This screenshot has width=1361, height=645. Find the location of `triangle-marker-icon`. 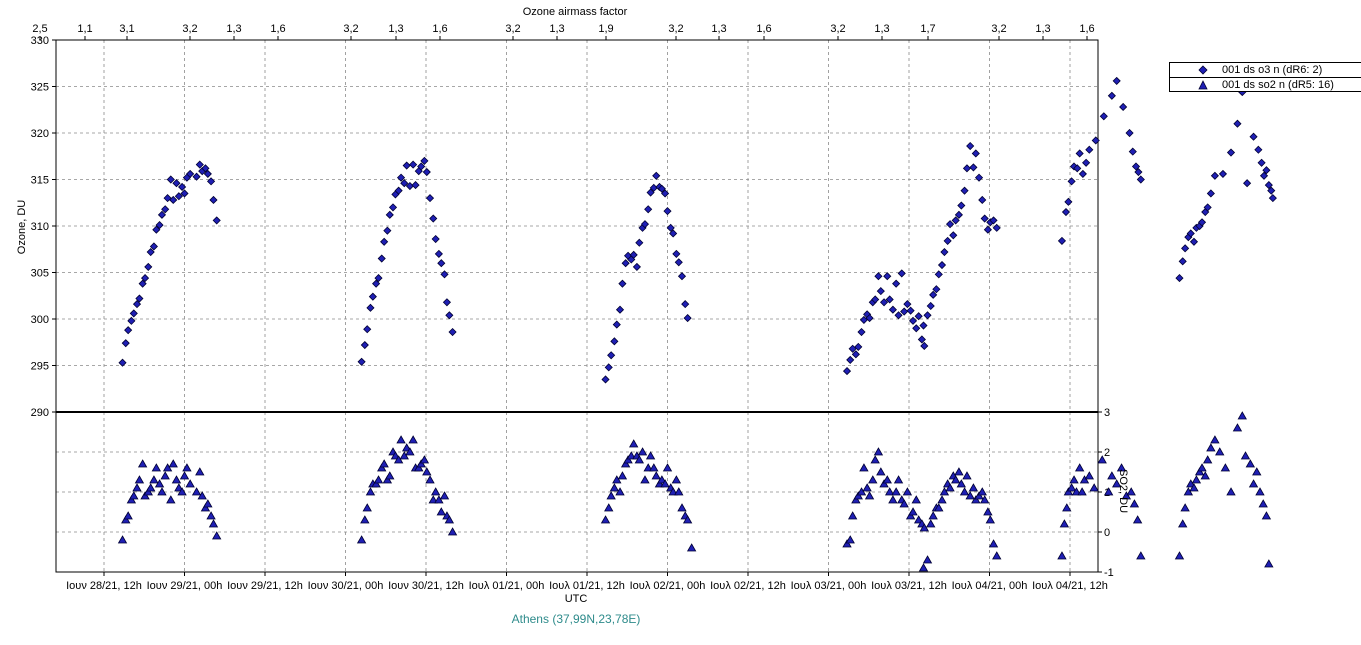

triangle-marker-icon is located at coordinates (1203, 84).